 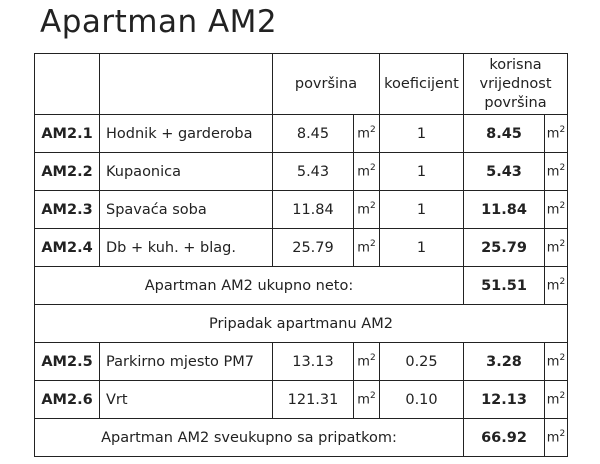 I want to click on table-row: AM2.2 Kupaonica 5.43 m2 1 5.43 m2, so click(x=301, y=171).